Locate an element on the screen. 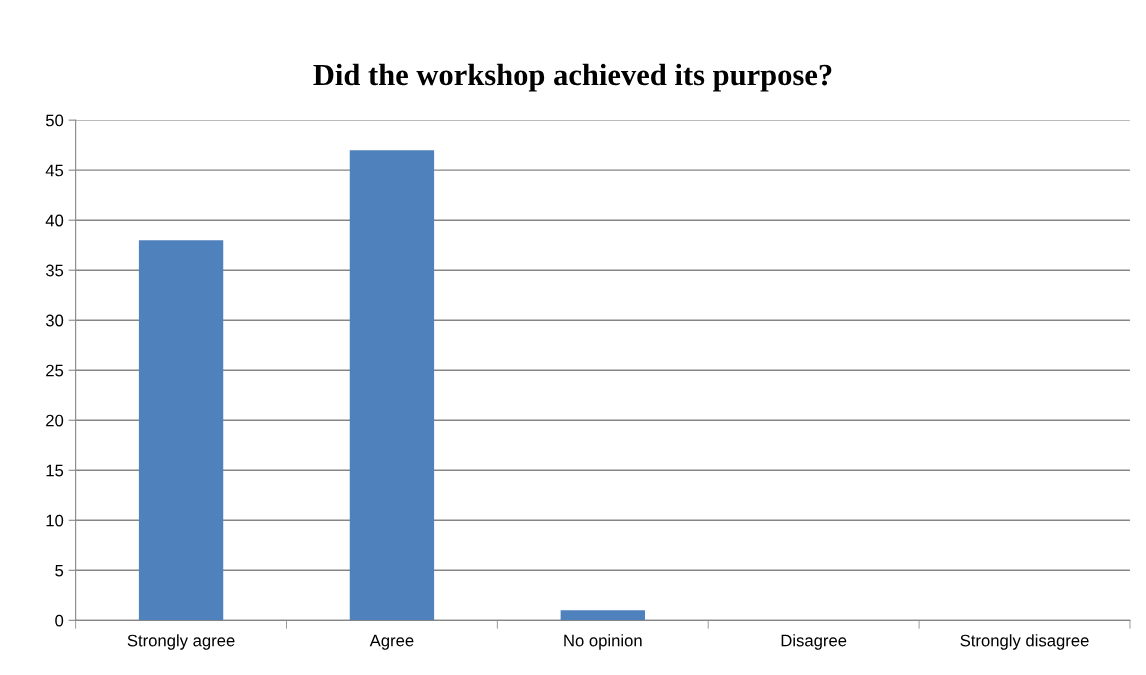  x-tick-label: Disagree is located at coordinates (814, 642).